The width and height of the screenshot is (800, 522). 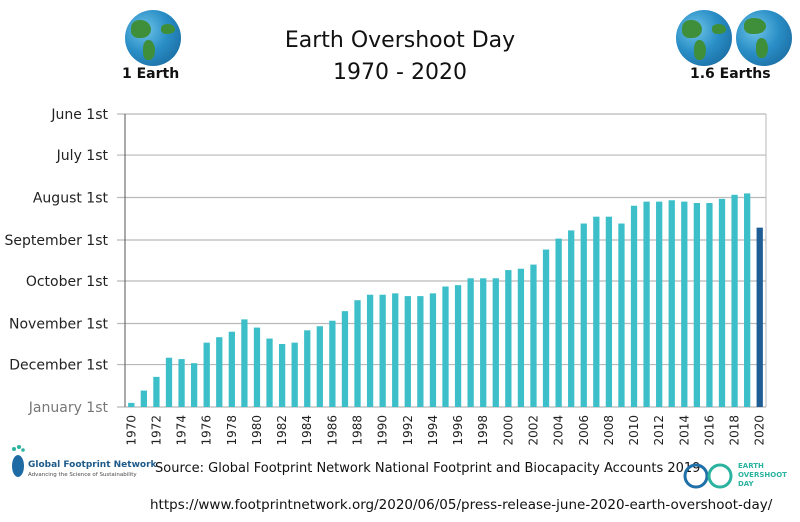 What do you see at coordinates (400, 72) in the screenshot?
I see `chart-subtitle: 1970 - 2020` at bounding box center [400, 72].